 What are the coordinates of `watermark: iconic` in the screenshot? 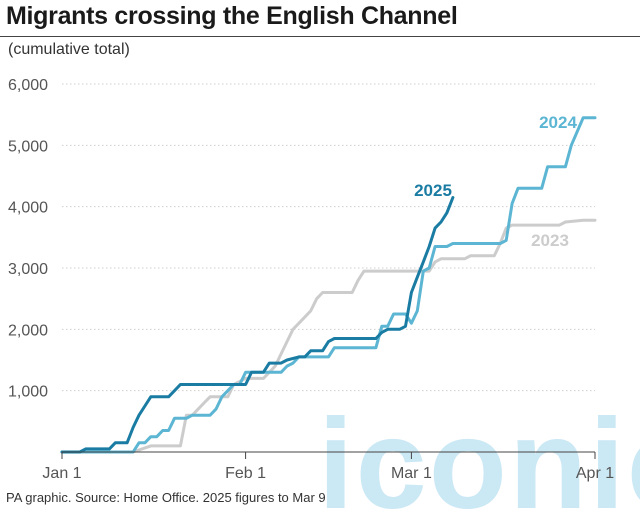 It's located at (479, 453).